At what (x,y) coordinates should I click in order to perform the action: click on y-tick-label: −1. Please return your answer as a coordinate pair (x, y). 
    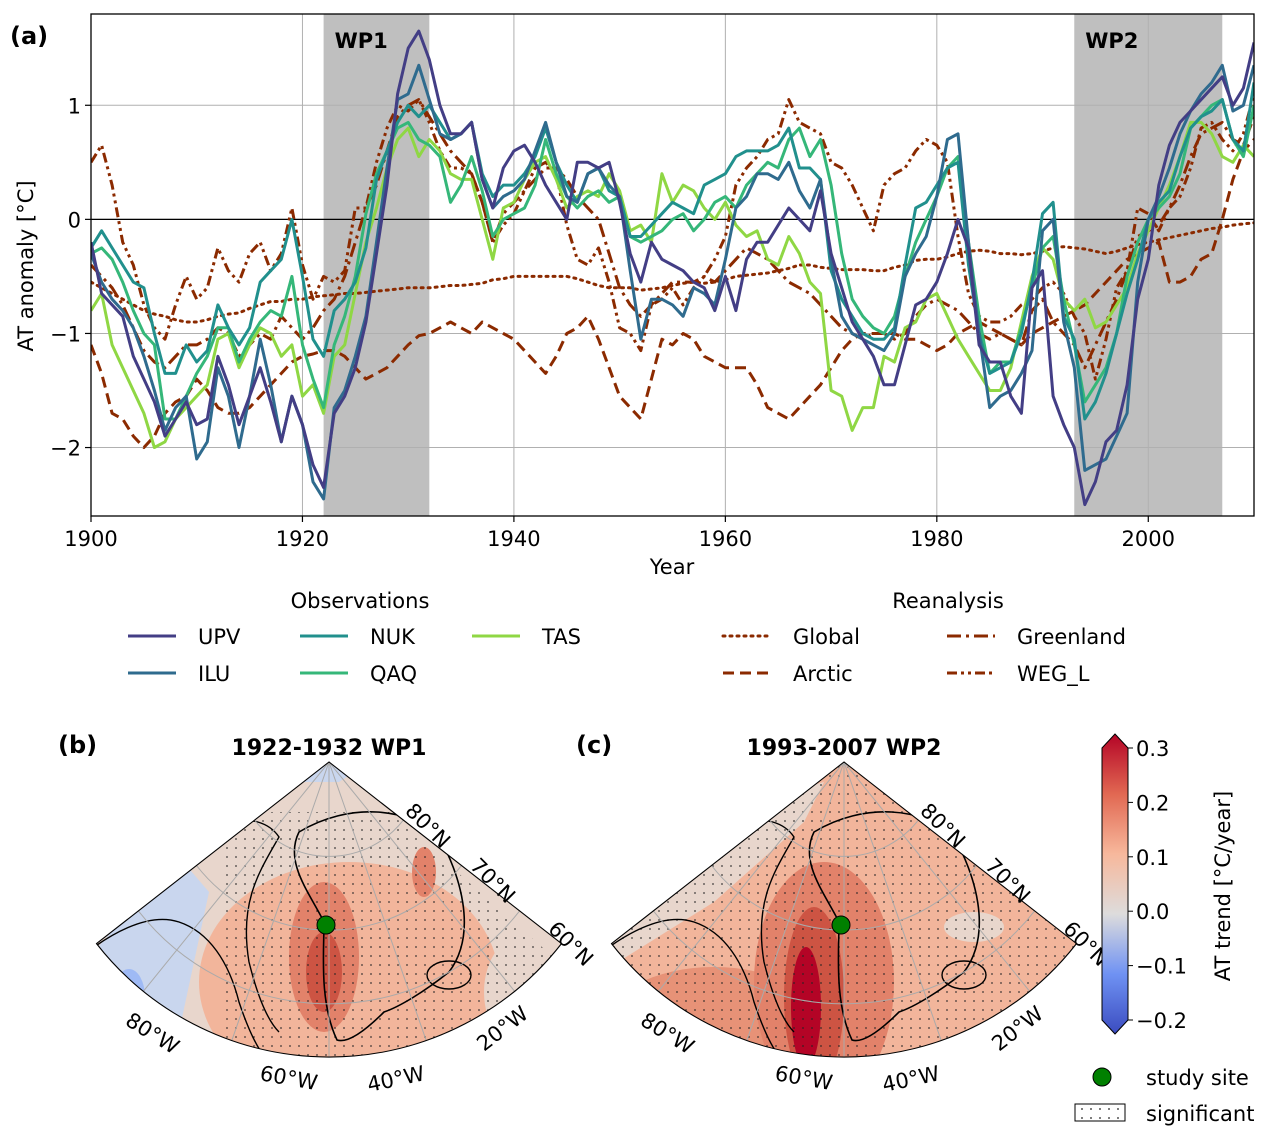
    Looking at the image, I should click on (65, 334).